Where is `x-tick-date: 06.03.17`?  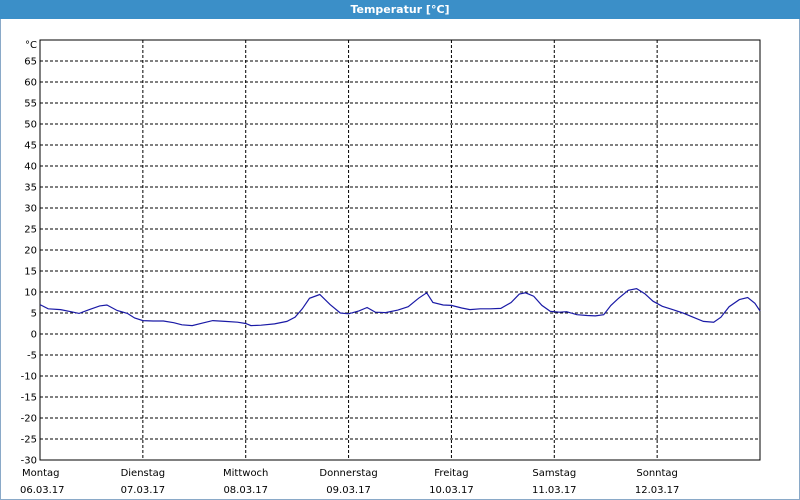
x-tick-date: 06.03.17 is located at coordinates (42, 490).